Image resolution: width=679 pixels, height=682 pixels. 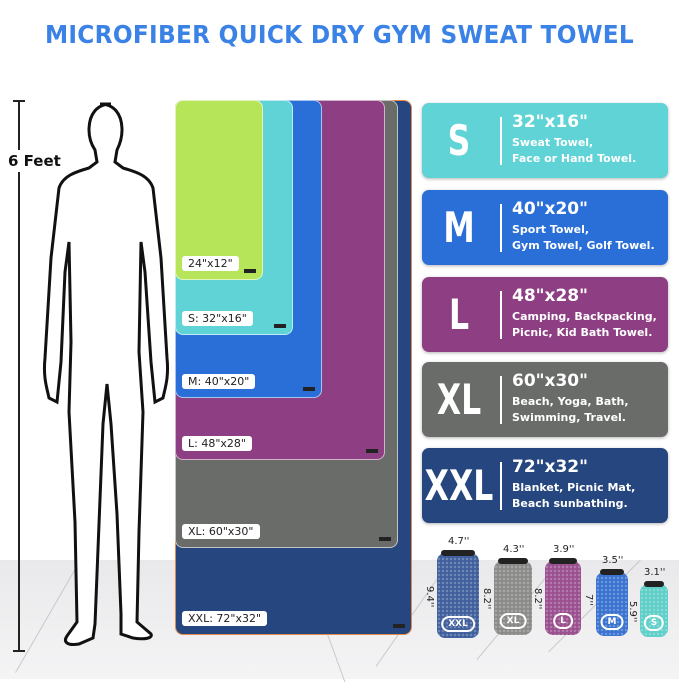 I want to click on roll-width-label: 4.3'', so click(x=514, y=549).